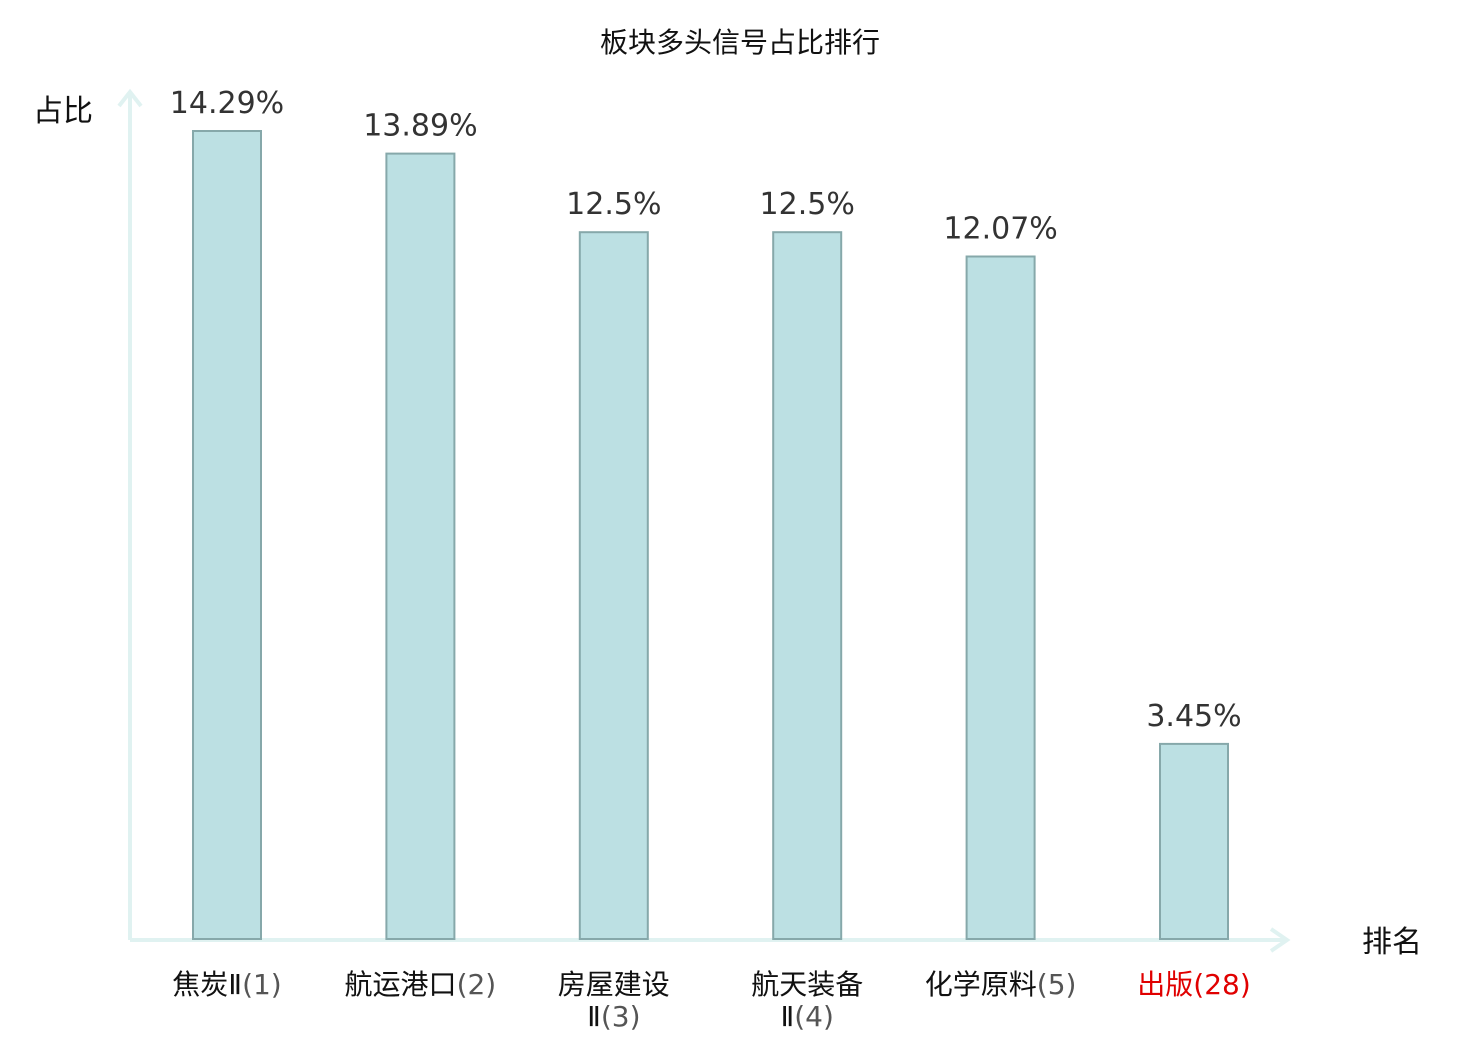 The image size is (1480, 1044). Describe the element at coordinates (614, 984) in the screenshot. I see `x-tick-label-3: 房屋建设` at that location.